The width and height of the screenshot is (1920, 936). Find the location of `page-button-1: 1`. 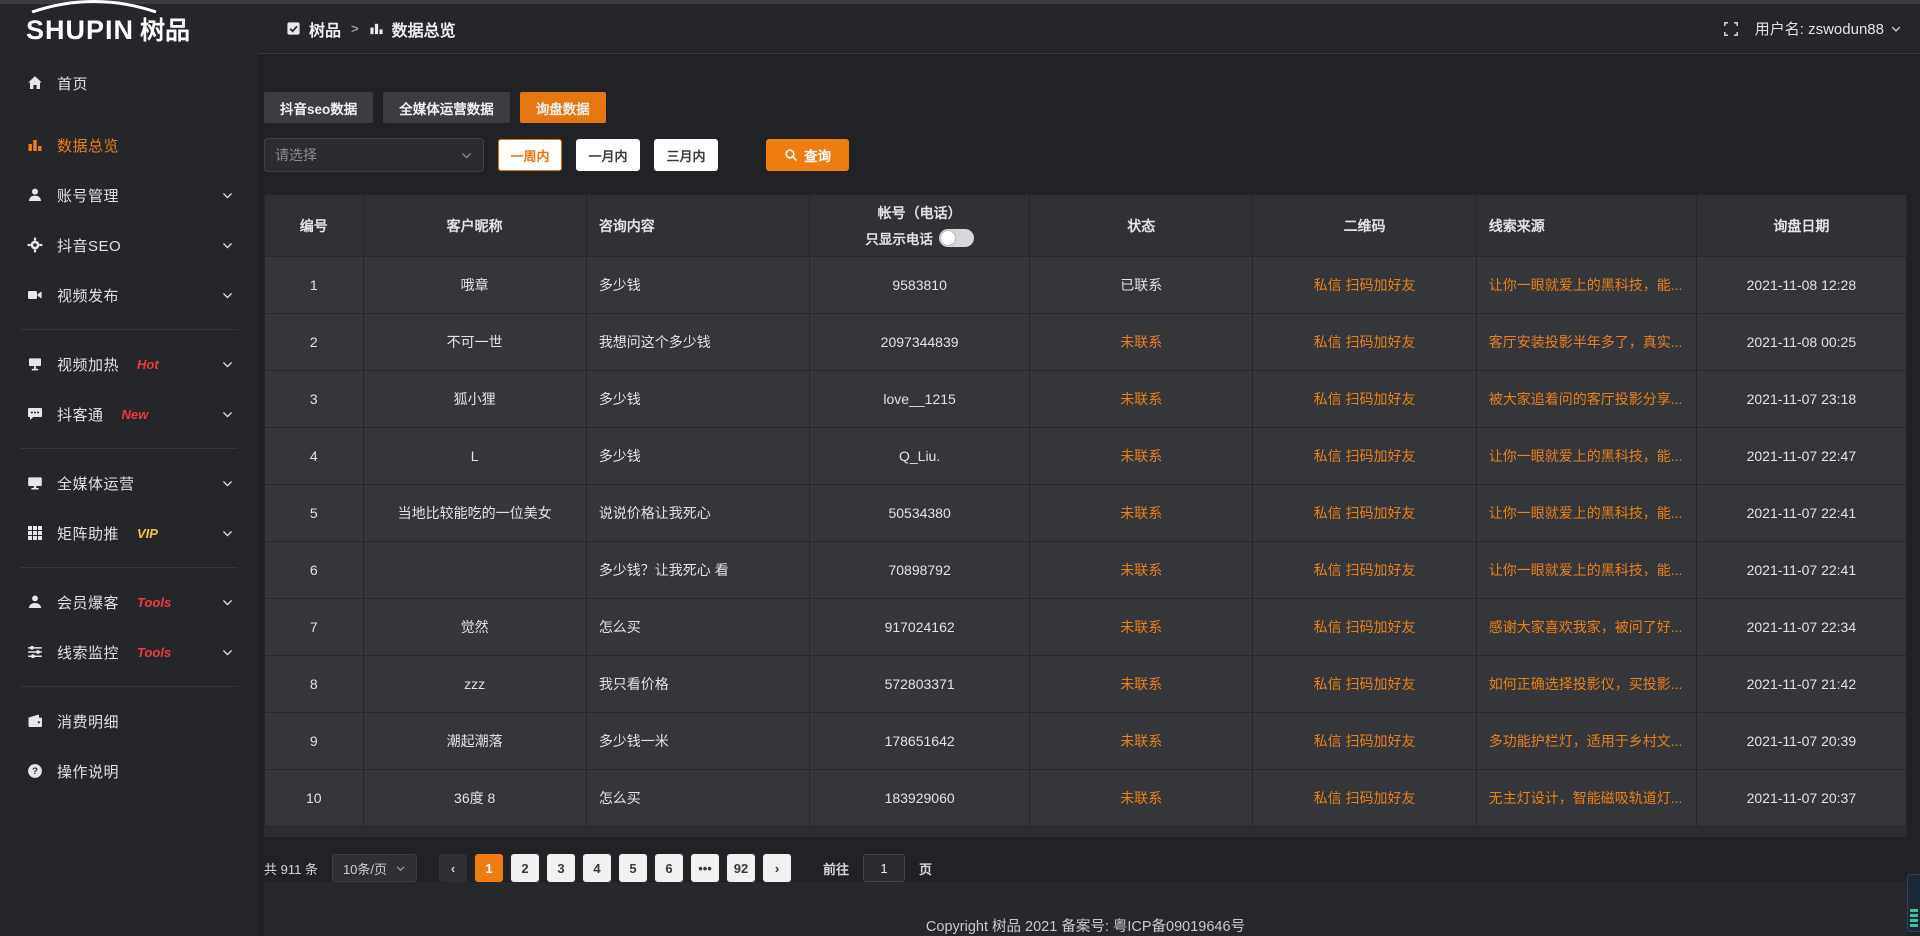

page-button-1: 1 is located at coordinates (489, 868).